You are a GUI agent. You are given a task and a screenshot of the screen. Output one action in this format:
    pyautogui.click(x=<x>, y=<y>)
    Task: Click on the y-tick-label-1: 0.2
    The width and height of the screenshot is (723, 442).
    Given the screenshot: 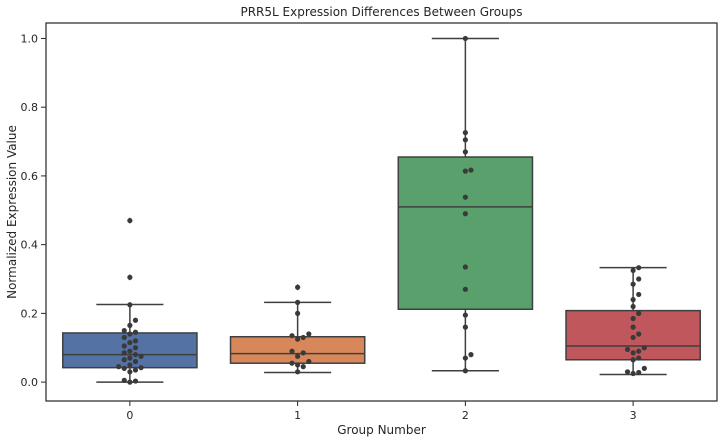 What is the action you would take?
    pyautogui.click(x=30, y=313)
    